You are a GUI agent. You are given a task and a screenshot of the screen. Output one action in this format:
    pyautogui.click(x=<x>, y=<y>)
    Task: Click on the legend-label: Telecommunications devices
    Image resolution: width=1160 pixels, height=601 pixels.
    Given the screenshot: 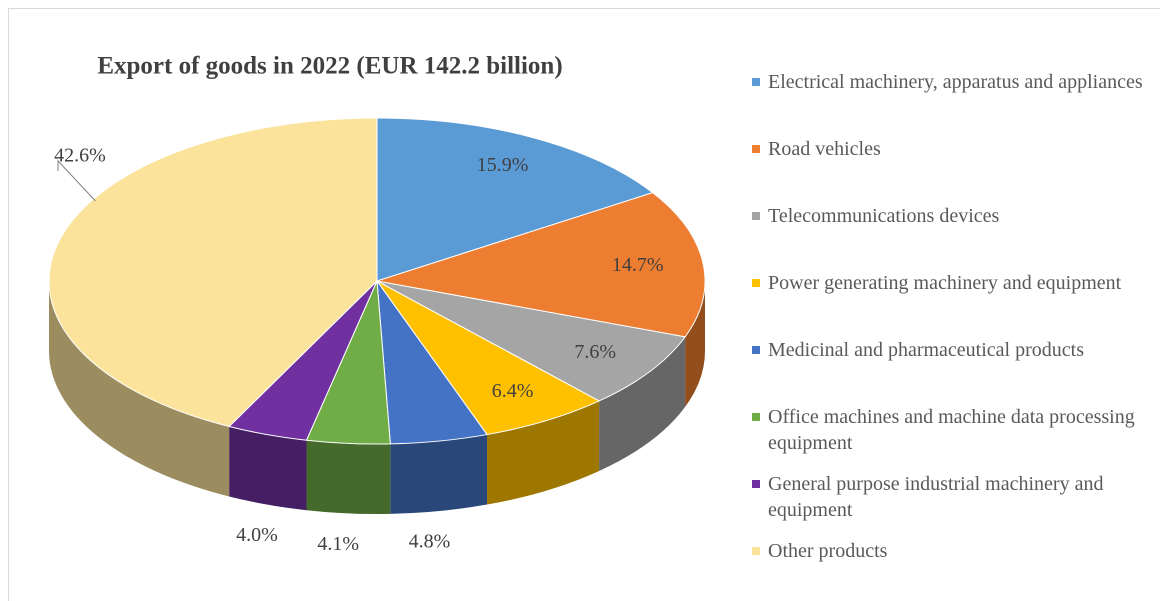 What is the action you would take?
    pyautogui.click(x=884, y=216)
    